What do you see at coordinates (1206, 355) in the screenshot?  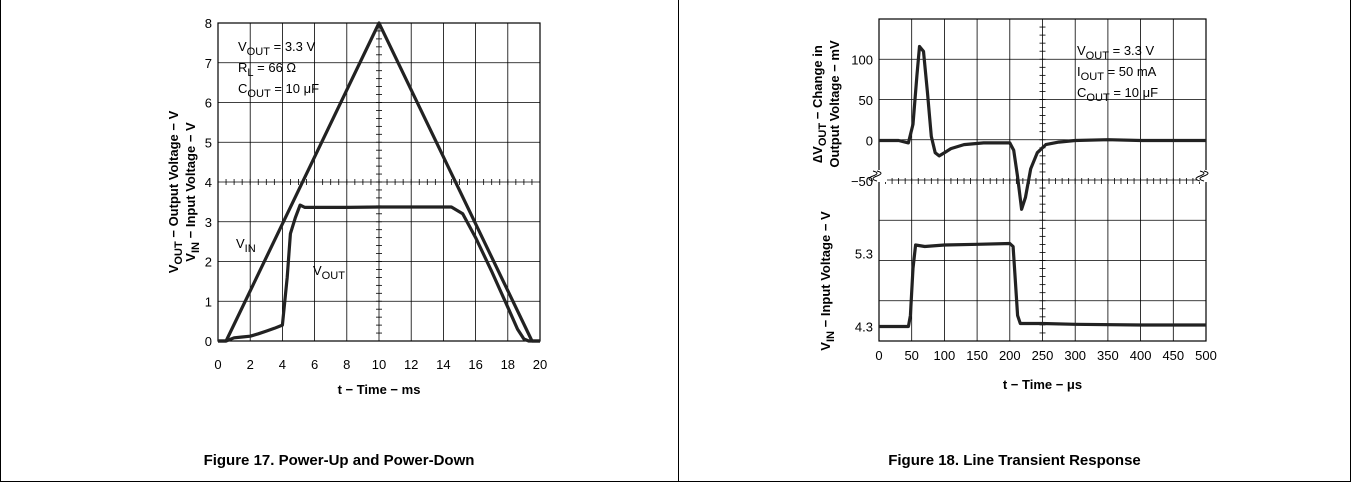 I see `x-tick-label: 500` at bounding box center [1206, 355].